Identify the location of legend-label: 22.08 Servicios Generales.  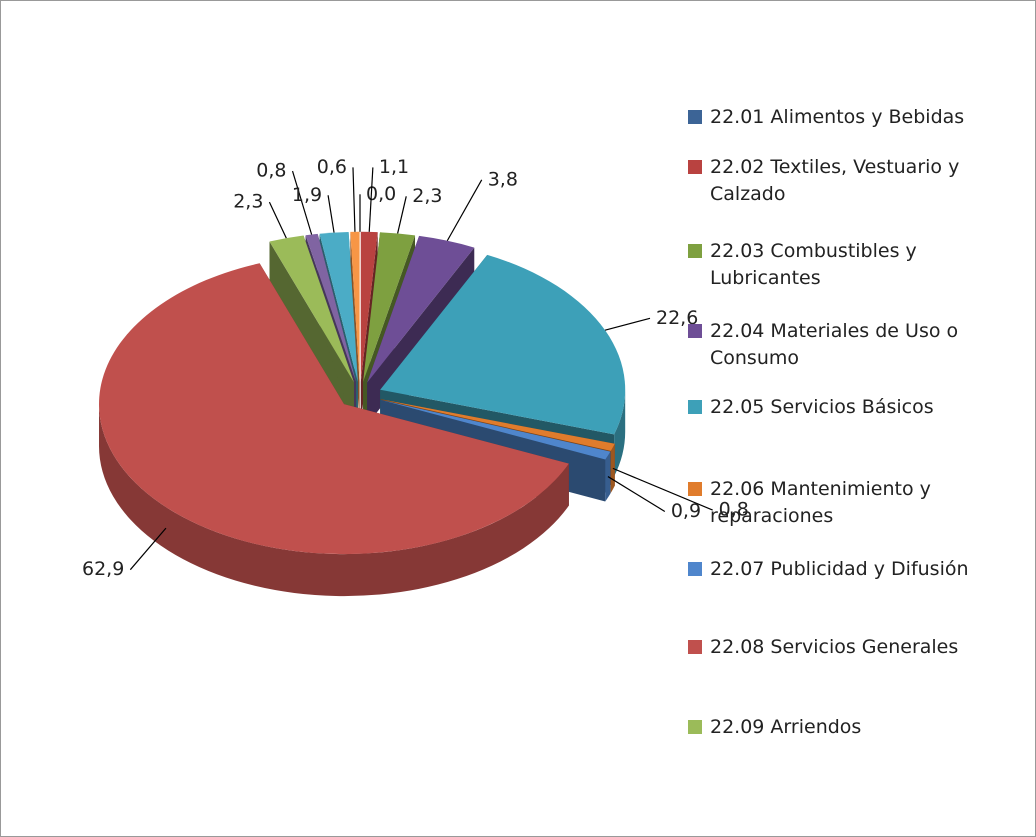
(834, 647).